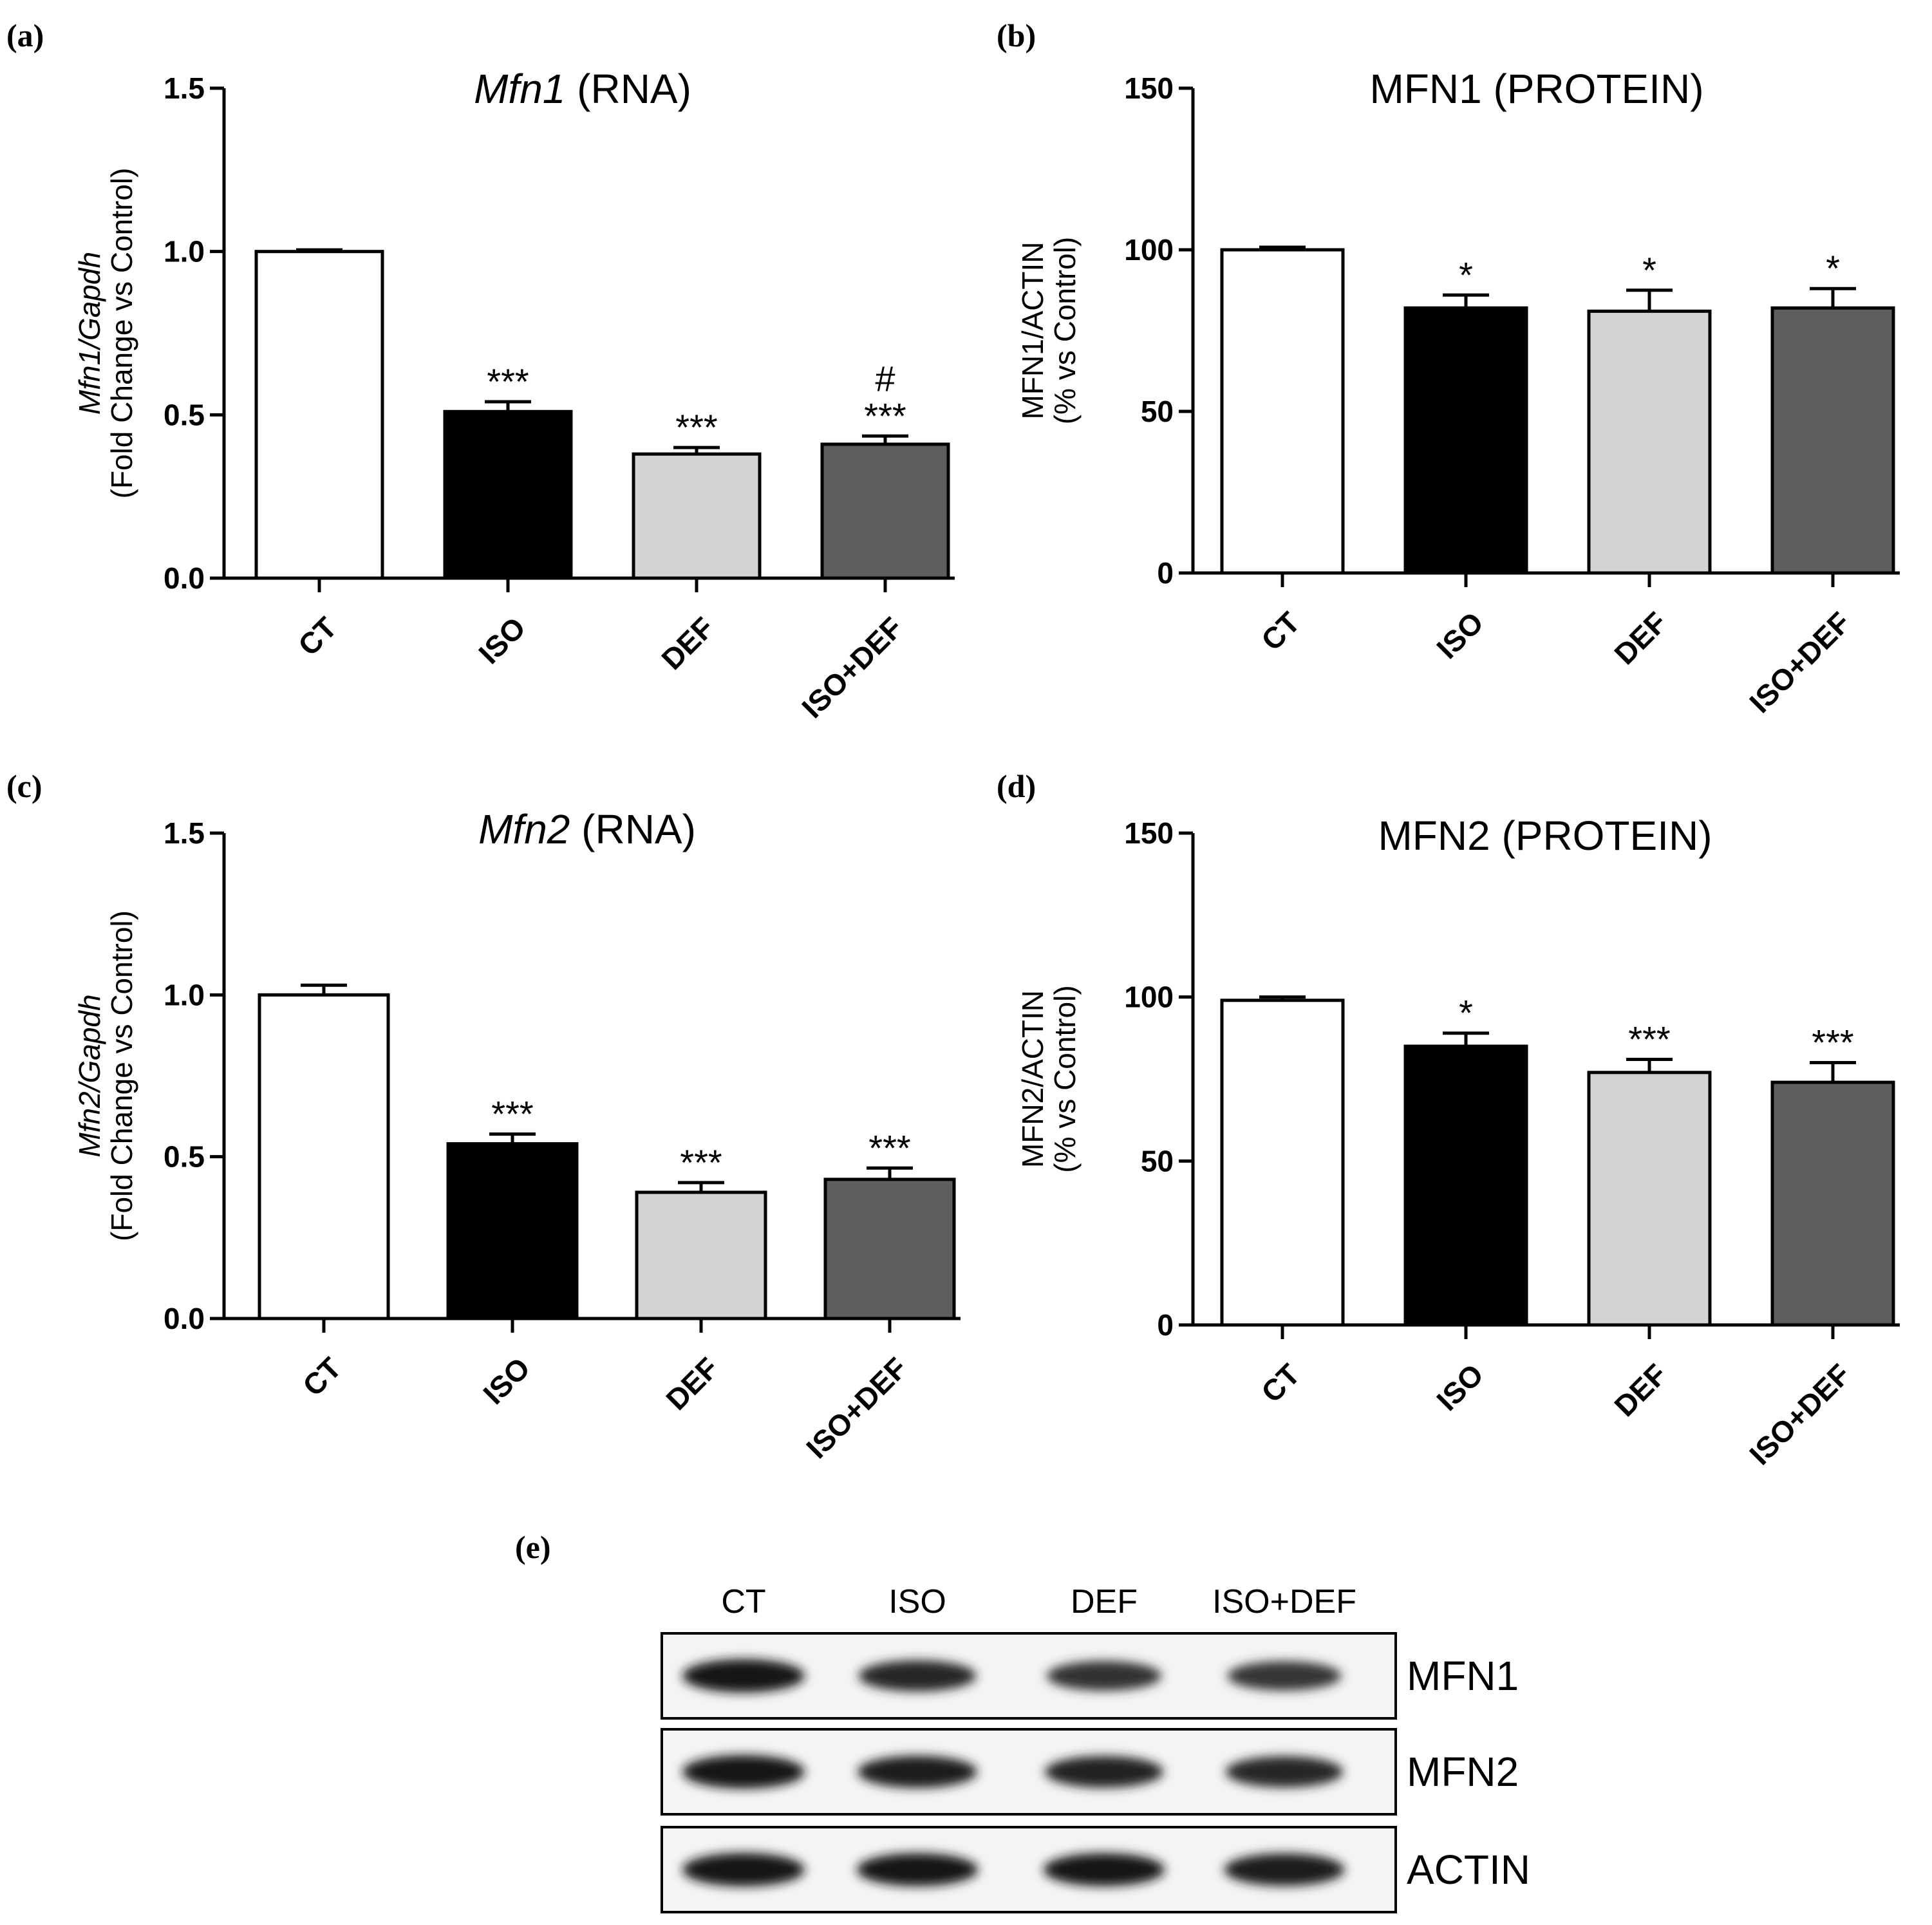 This screenshot has height=1925, width=1932. I want to click on chart-title: MFN1 (PROTEIN), so click(1536, 89).